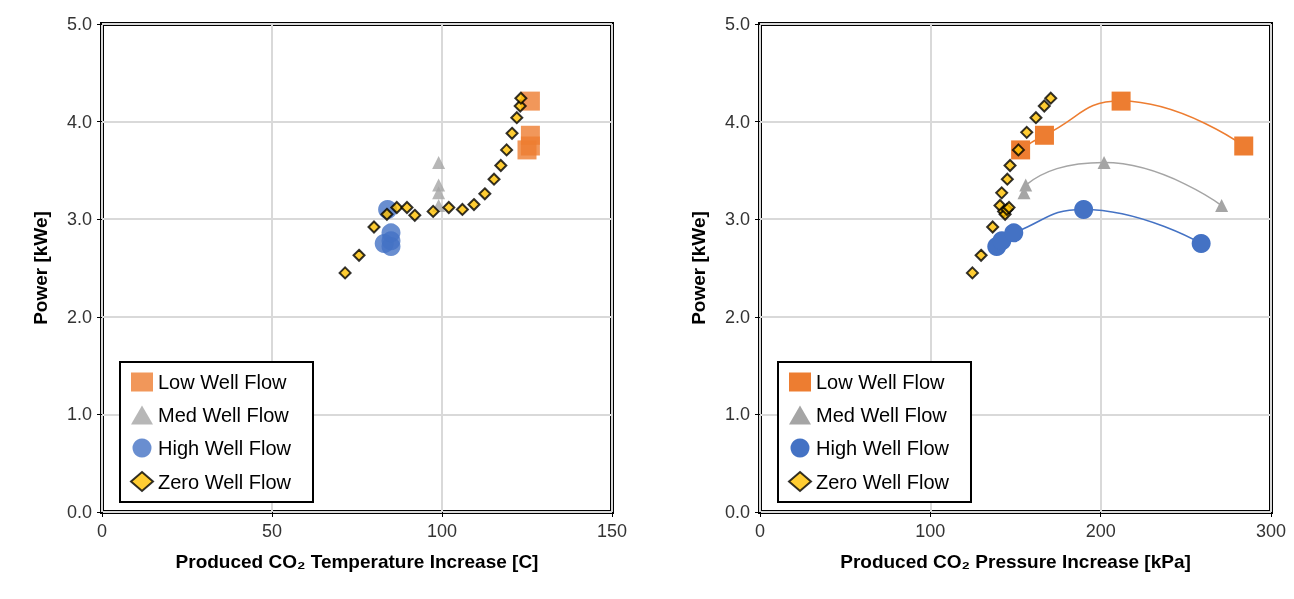 Image resolution: width=1294 pixels, height=599 pixels. I want to click on x-axis-title: Produced CO₂ Temperature Increase [C], so click(357, 561).